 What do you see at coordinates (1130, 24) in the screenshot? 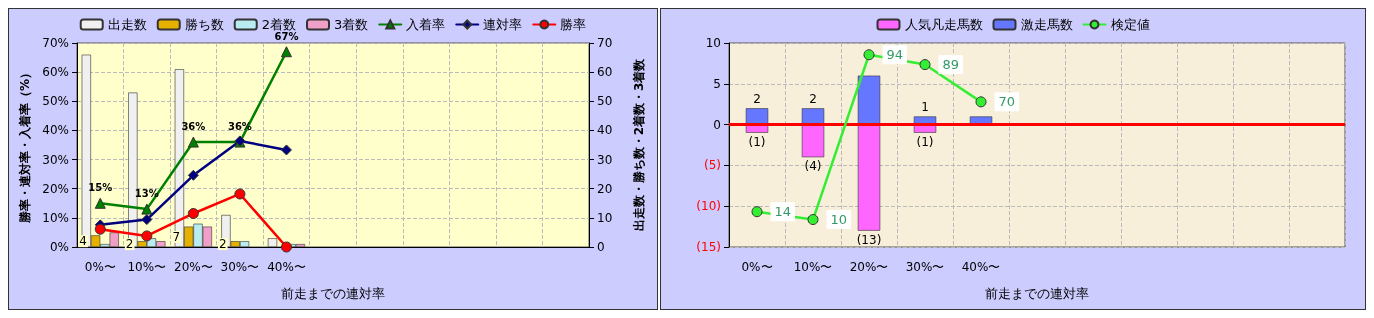
I see `legend-label: 検定値` at bounding box center [1130, 24].